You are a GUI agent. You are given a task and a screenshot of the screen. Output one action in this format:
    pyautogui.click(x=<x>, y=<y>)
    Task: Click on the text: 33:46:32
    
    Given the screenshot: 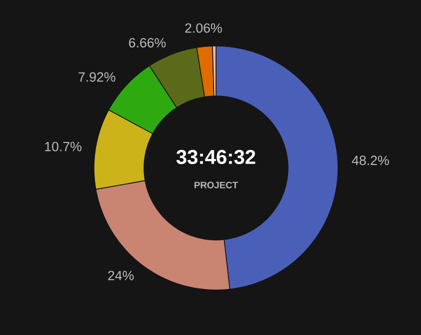 What is the action you would take?
    pyautogui.click(x=216, y=157)
    